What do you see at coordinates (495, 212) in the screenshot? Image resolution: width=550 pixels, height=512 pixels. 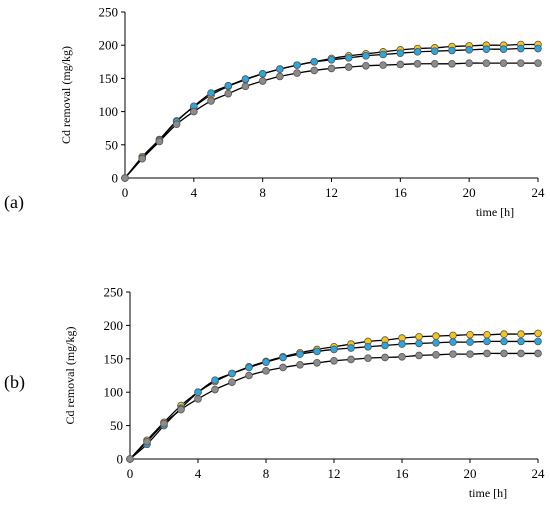 I see `x-axis-title: time [h]` at bounding box center [495, 212].